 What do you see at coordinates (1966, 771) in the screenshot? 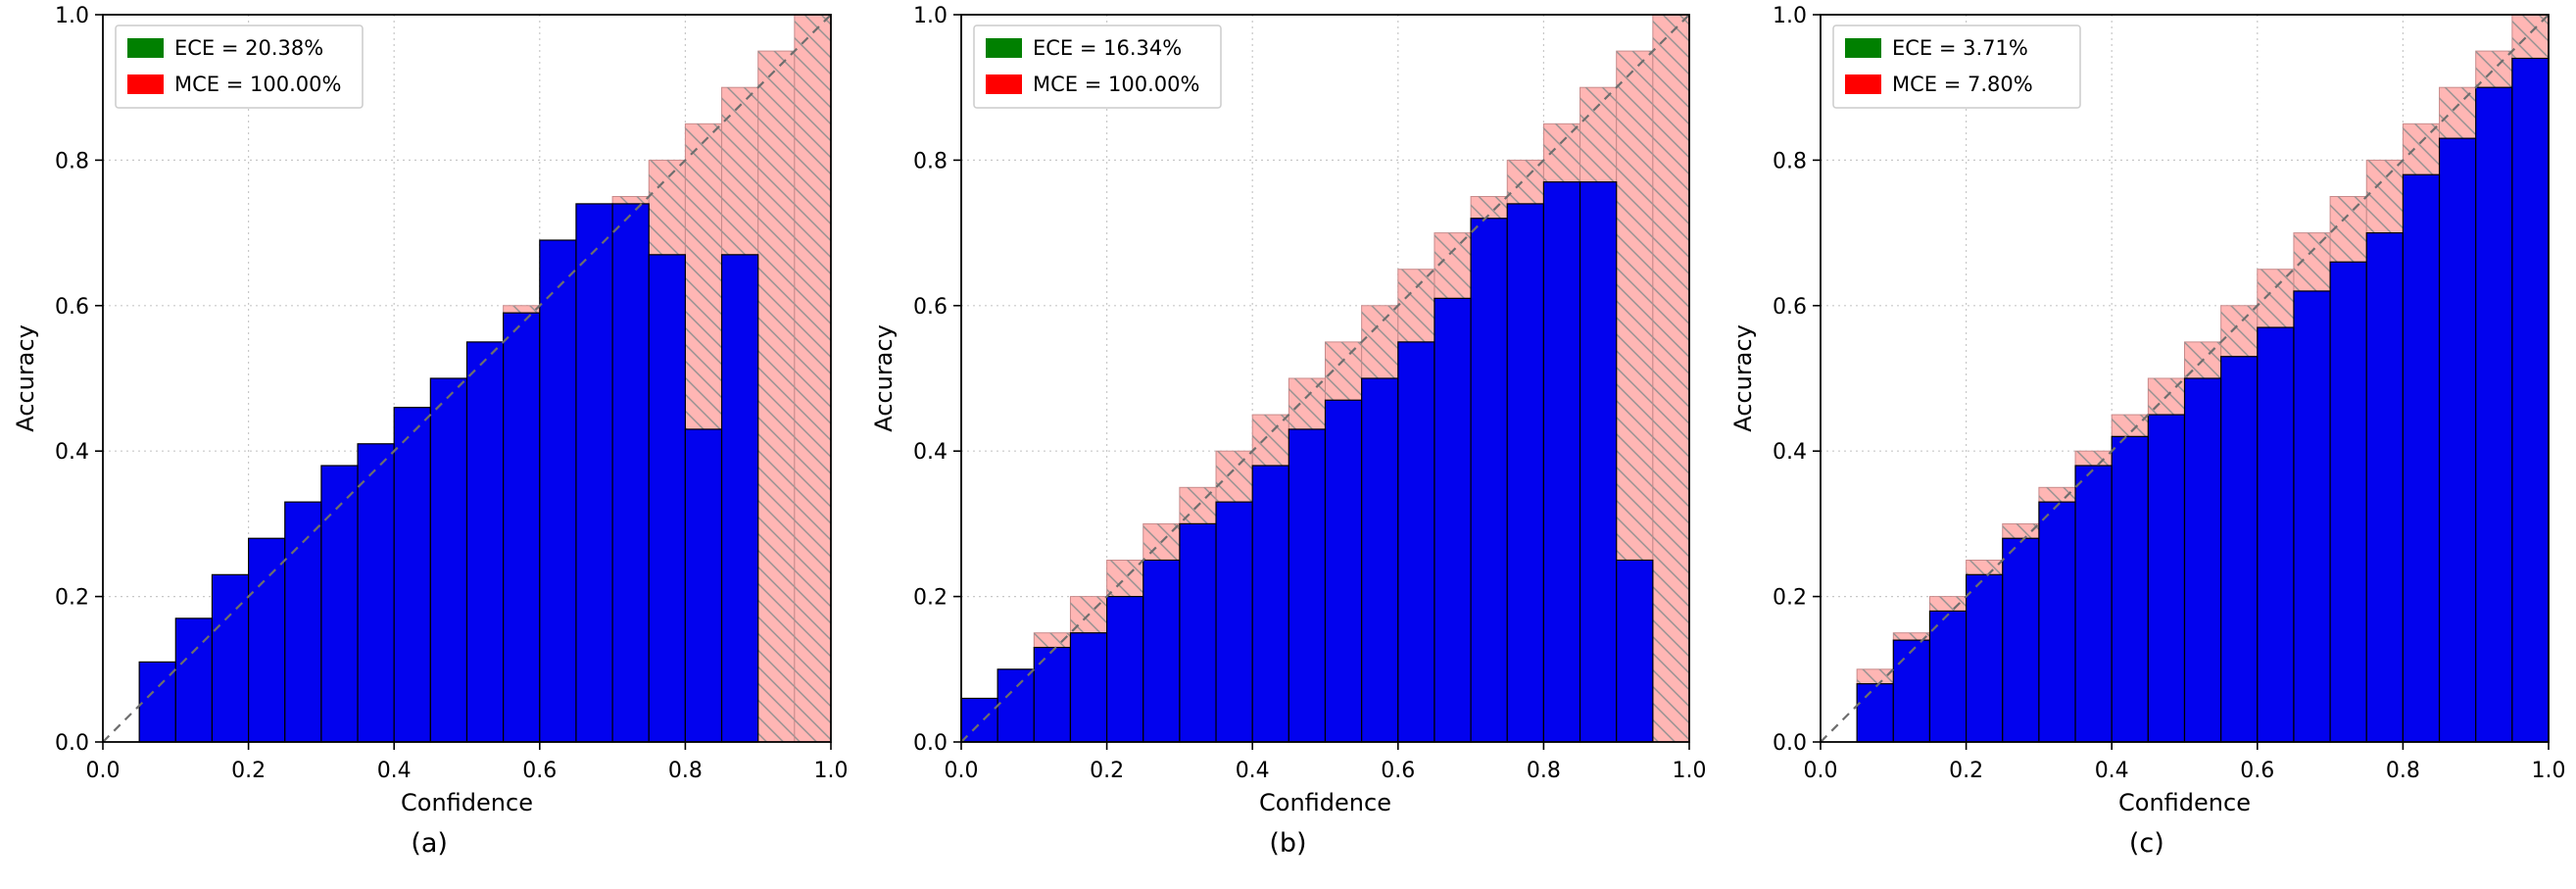
I see `x-tick-label: 0.2` at bounding box center [1966, 771].